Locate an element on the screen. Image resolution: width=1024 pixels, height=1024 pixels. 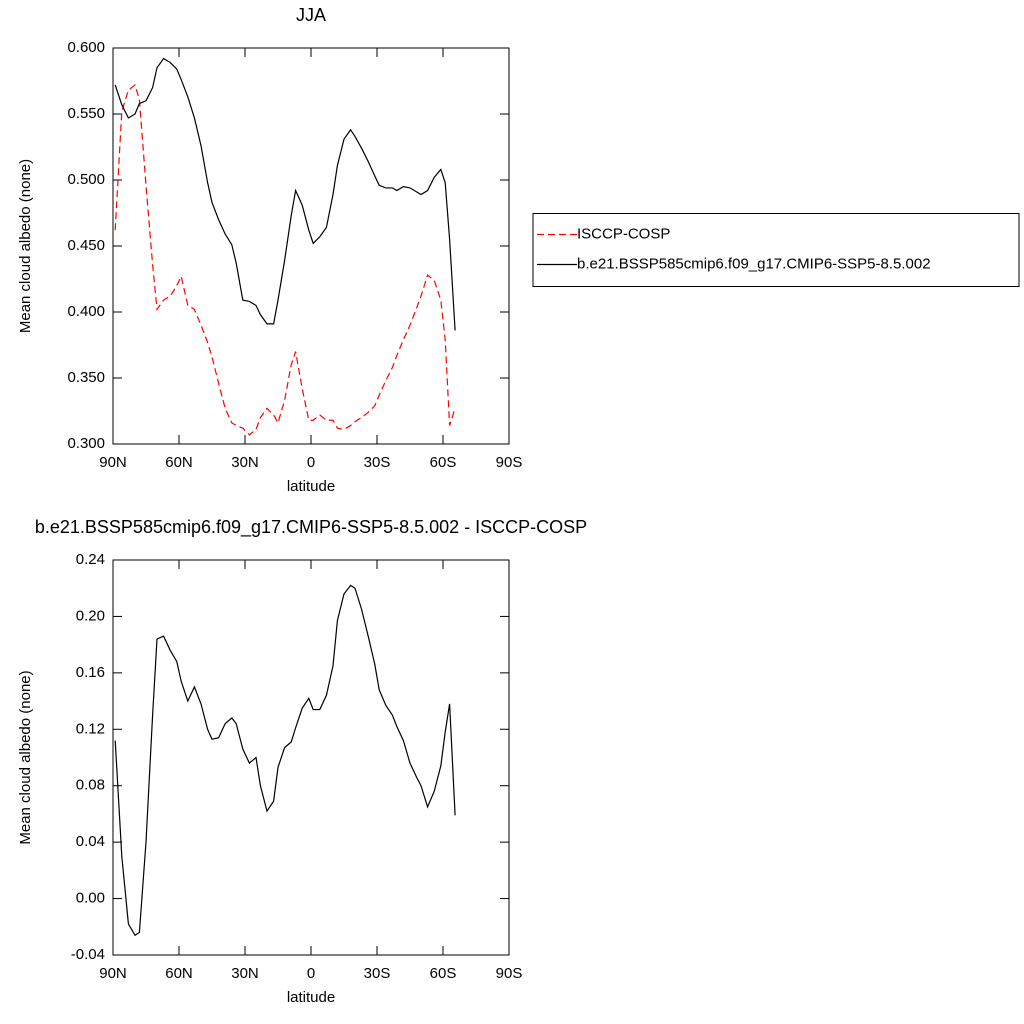
y-tick-label: 0.08 is located at coordinates (90, 785).